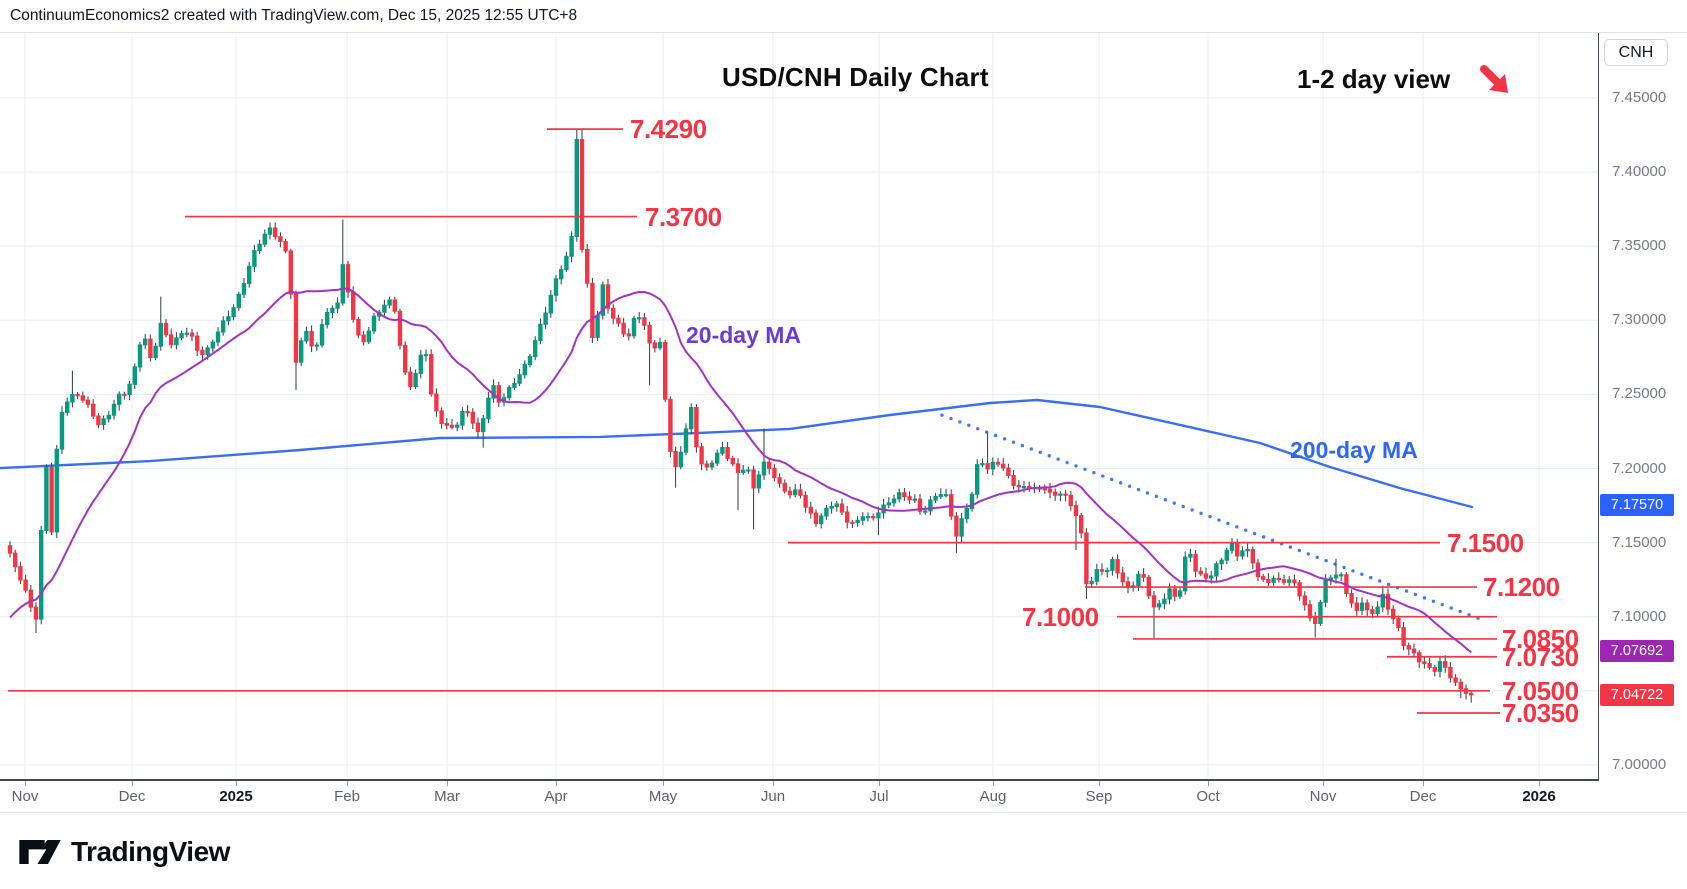  I want to click on chart-title: USD/CNH Daily Chart, so click(855, 77).